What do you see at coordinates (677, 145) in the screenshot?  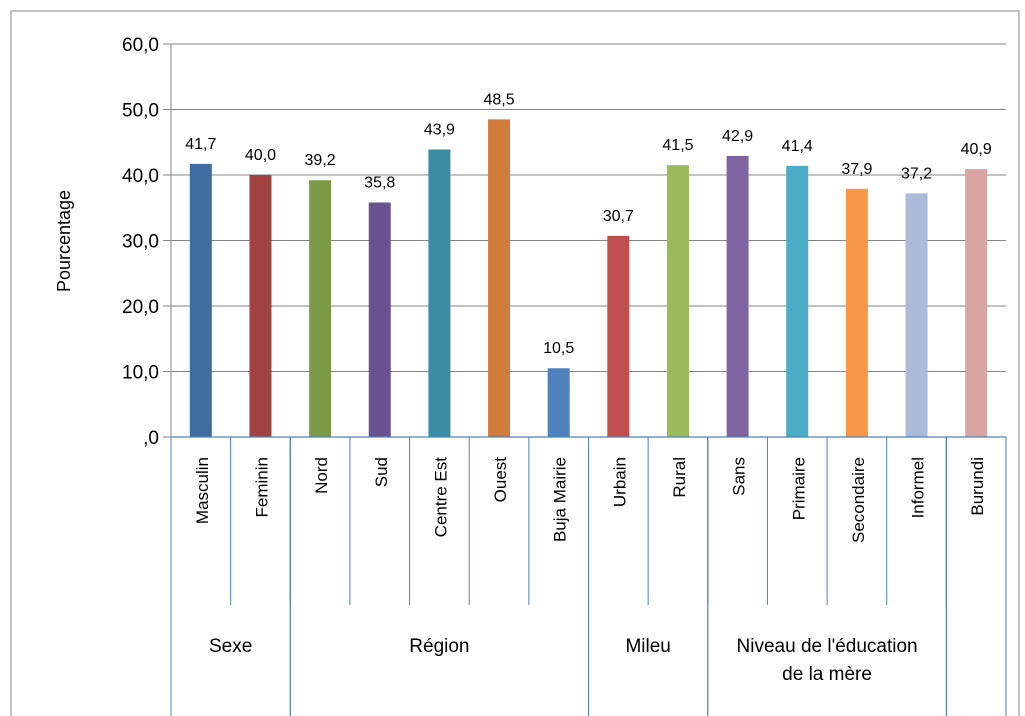 I see `data-label: 41,5` at bounding box center [677, 145].